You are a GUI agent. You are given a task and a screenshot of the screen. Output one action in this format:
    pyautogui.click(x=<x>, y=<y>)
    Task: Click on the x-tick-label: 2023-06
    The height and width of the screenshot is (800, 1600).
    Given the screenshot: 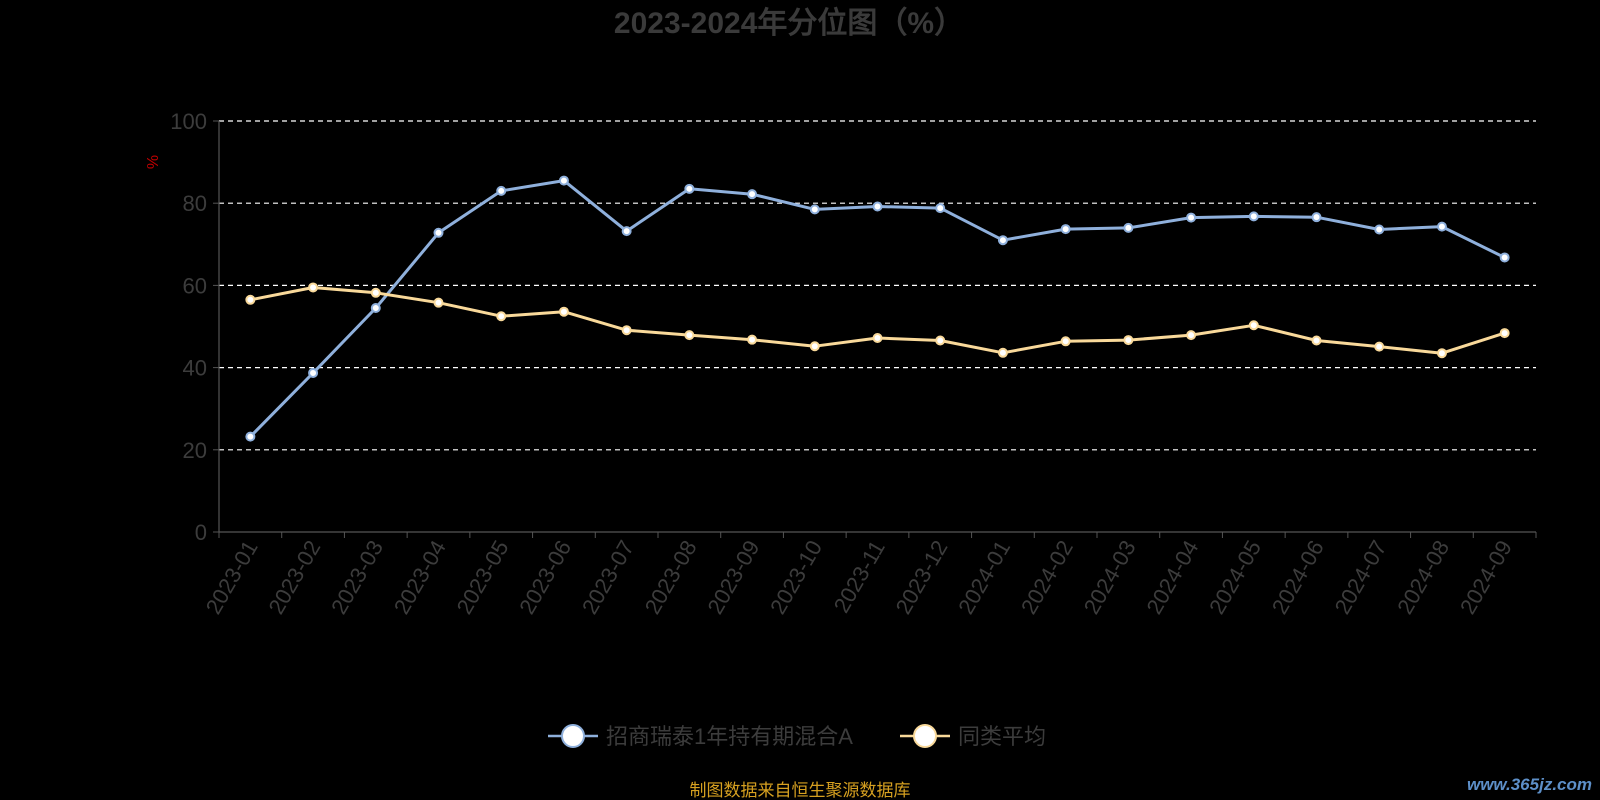 What is the action you would take?
    pyautogui.click(x=545, y=577)
    